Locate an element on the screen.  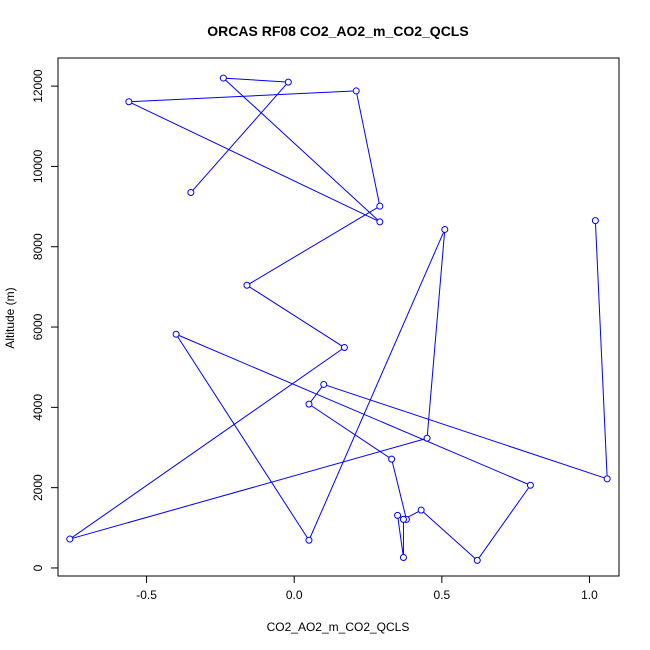
x-tick-label: 0.0 is located at coordinates (294, 595).